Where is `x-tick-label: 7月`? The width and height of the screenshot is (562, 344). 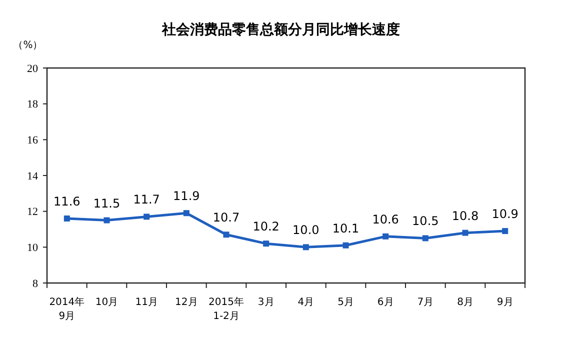
x-tick-label: 7月 is located at coordinates (425, 302).